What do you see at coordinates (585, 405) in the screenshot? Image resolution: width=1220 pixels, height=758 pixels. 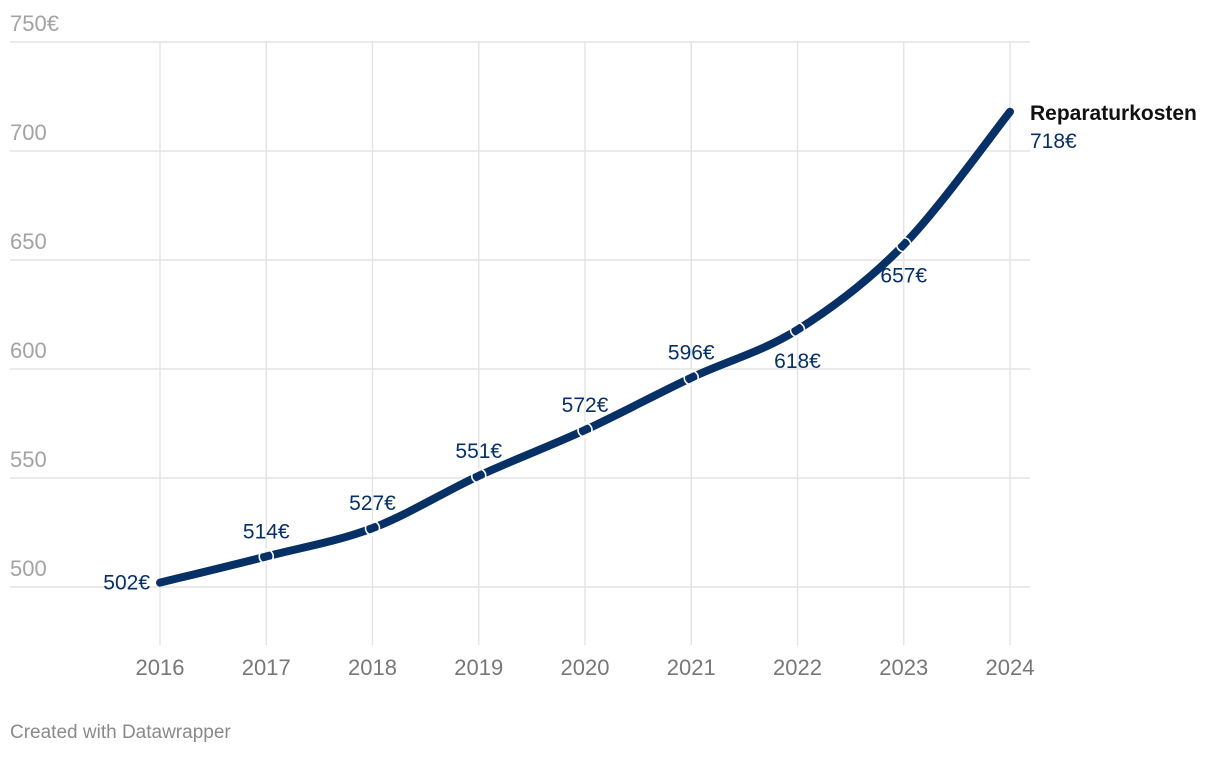 I see `data-label: 572€` at bounding box center [585, 405].